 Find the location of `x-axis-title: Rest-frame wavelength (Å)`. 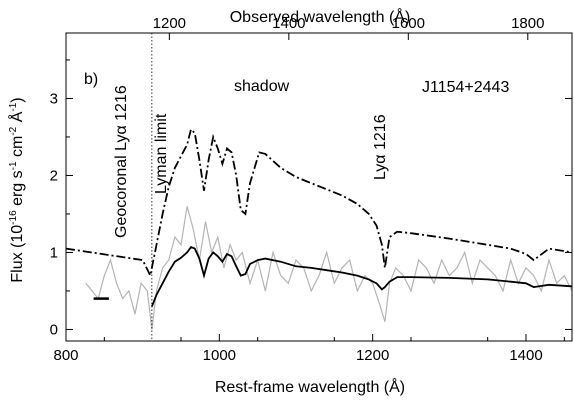

x-axis-title: Rest-frame wavelength (Å) is located at coordinates (310, 386).